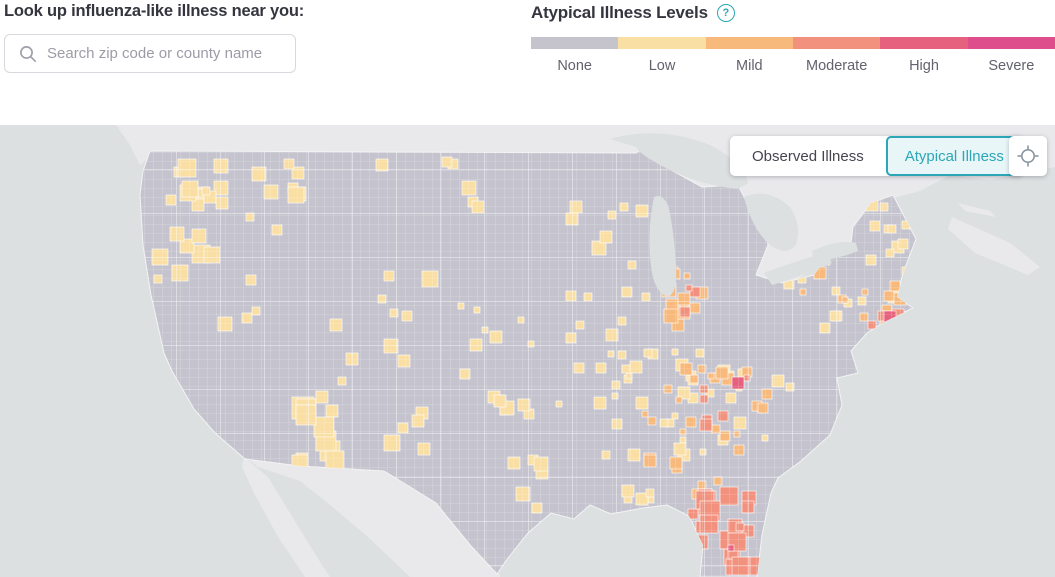 The image size is (1055, 577). I want to click on help-icon: ?, so click(725, 13).